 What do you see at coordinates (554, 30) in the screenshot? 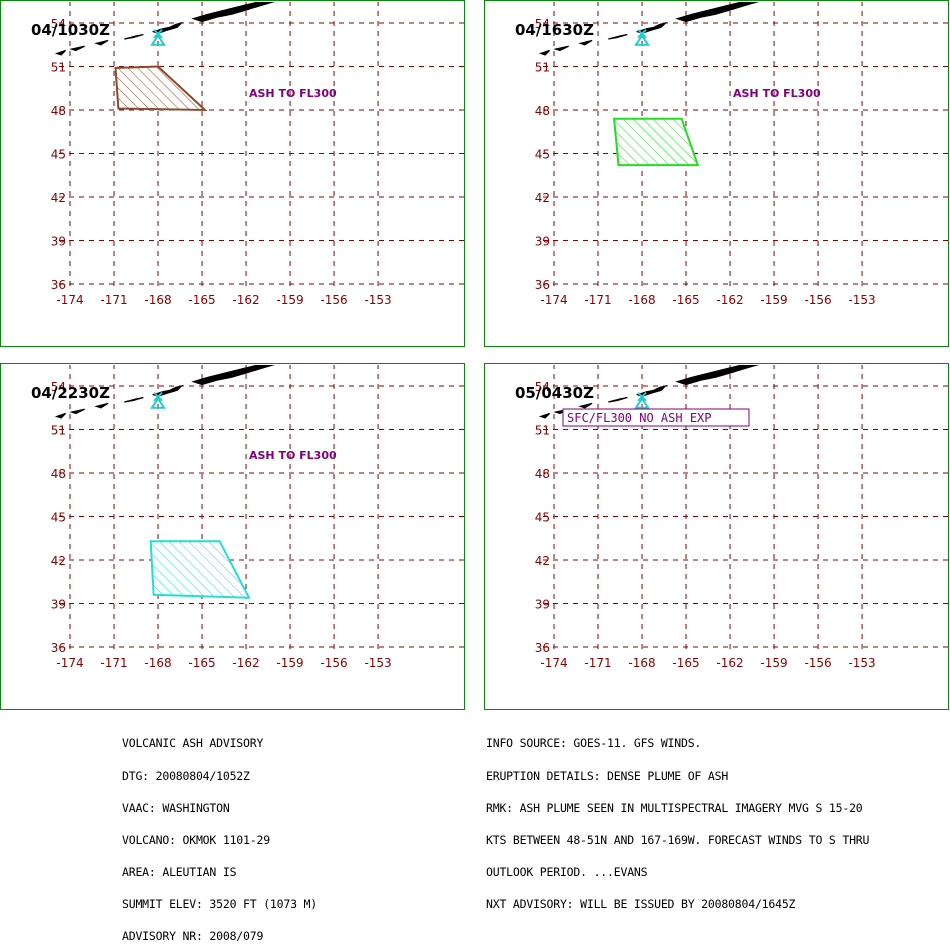
I see `valid-time-label: 04/1630Z` at bounding box center [554, 30].